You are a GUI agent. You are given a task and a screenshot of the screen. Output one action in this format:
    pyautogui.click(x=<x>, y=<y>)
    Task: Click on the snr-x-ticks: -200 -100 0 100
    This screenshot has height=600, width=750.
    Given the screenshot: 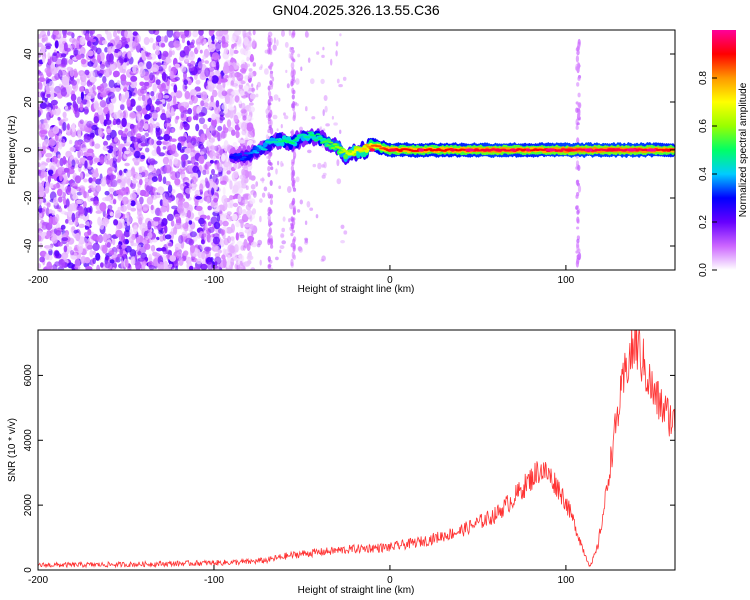 What is the action you would take?
    pyautogui.click(x=301, y=575)
    